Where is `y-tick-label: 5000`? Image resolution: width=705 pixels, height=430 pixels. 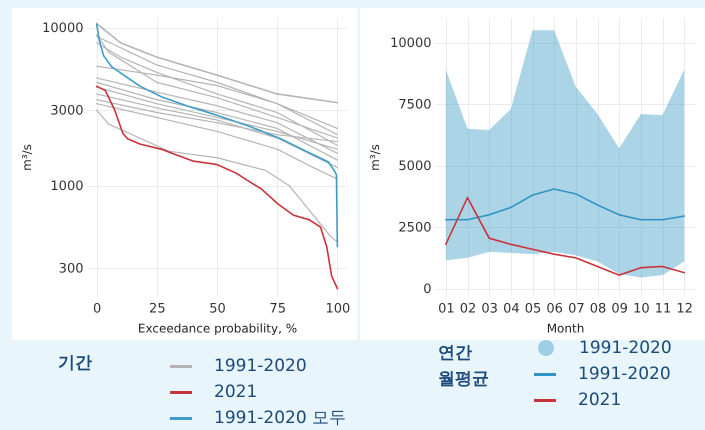
y-tick-label: 5000 is located at coordinates (415, 166).